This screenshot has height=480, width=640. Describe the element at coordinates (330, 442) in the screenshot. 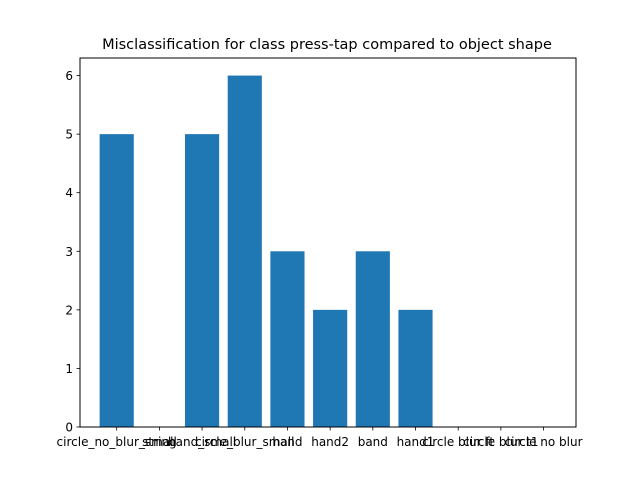

I see `x-tick-label: hand2` at that location.